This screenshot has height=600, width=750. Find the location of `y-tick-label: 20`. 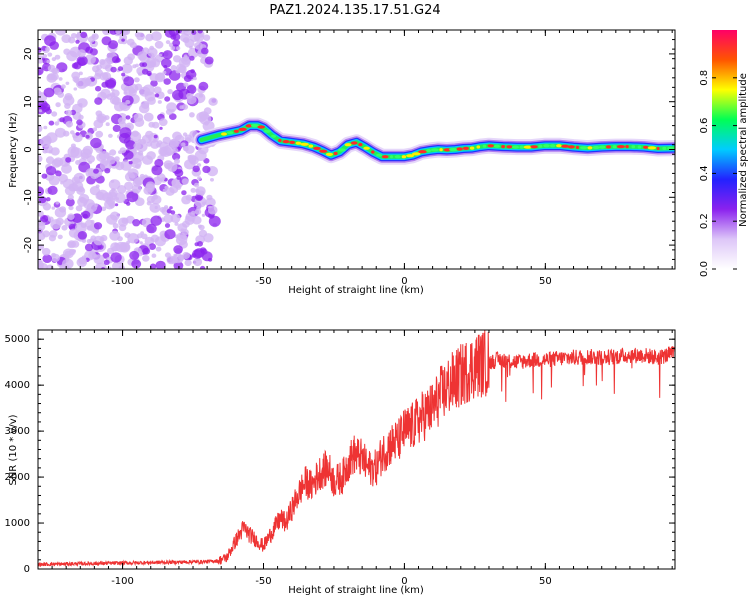

y-tick-label: 20 is located at coordinates (28, 54).